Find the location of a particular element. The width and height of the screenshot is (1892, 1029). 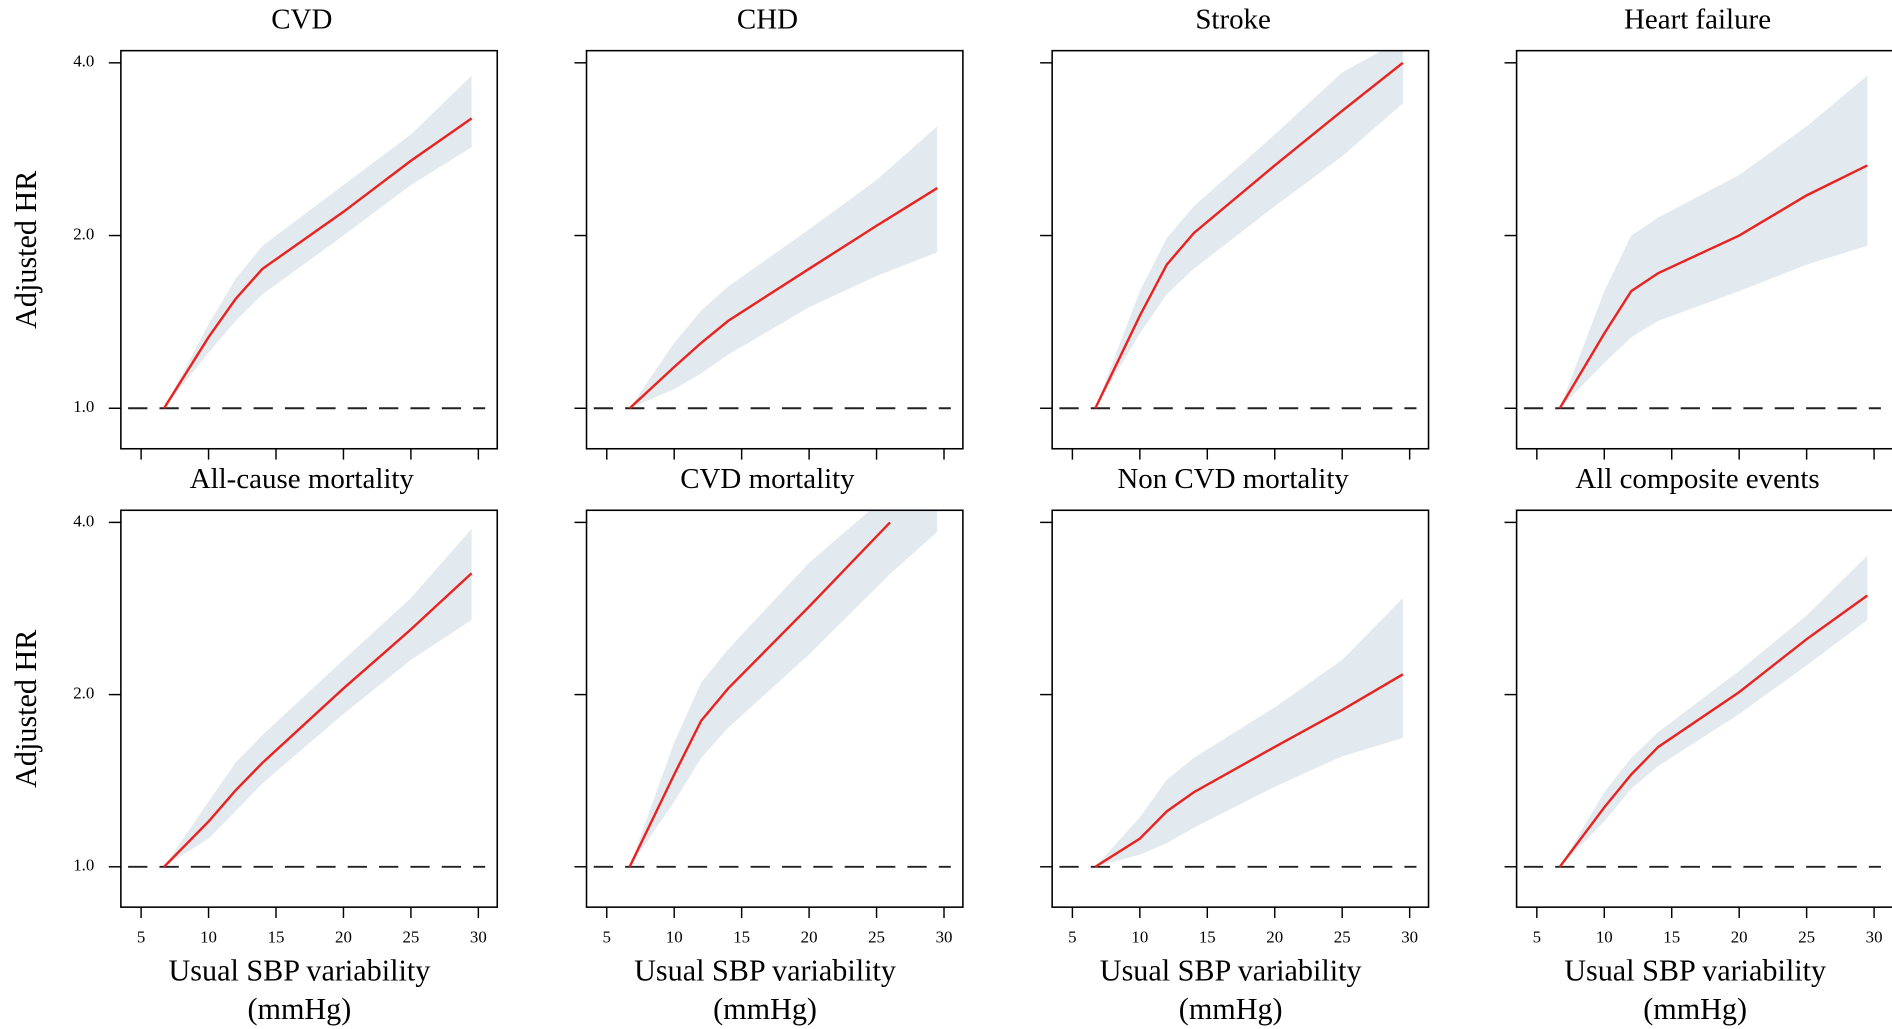

panel-title: CVD is located at coordinates (301, 19).